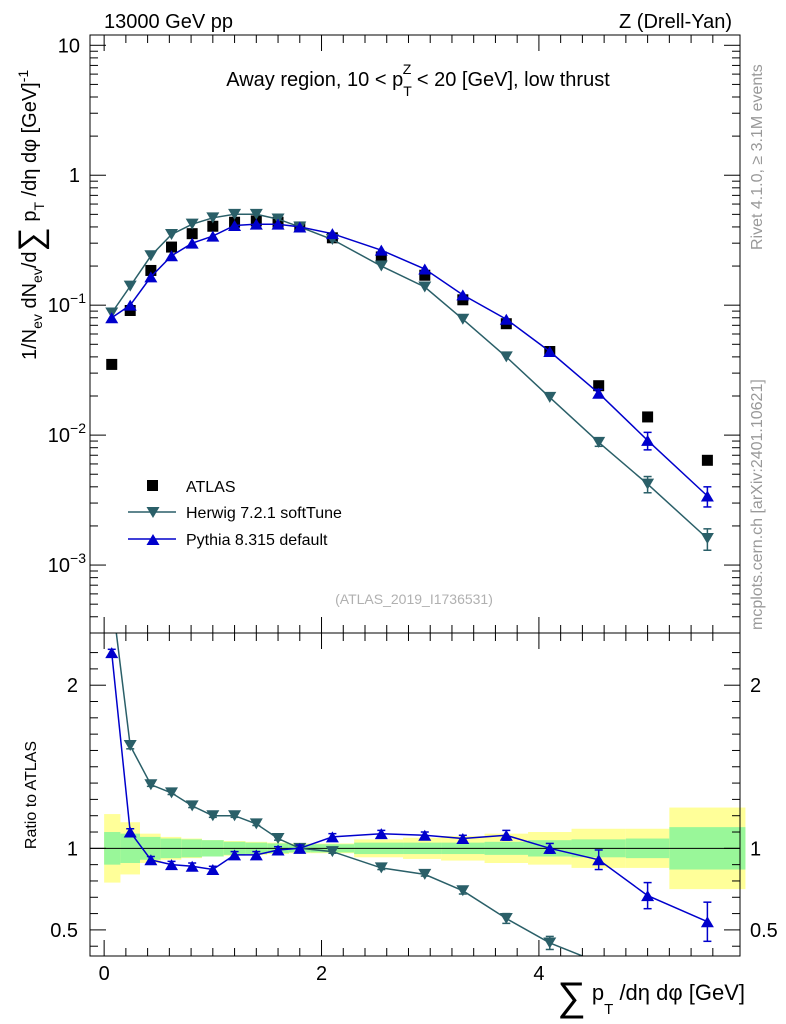 Image resolution: width=786 pixels, height=1024 pixels. I want to click on ratio-y-tick-label-left: 1, so click(72, 849).